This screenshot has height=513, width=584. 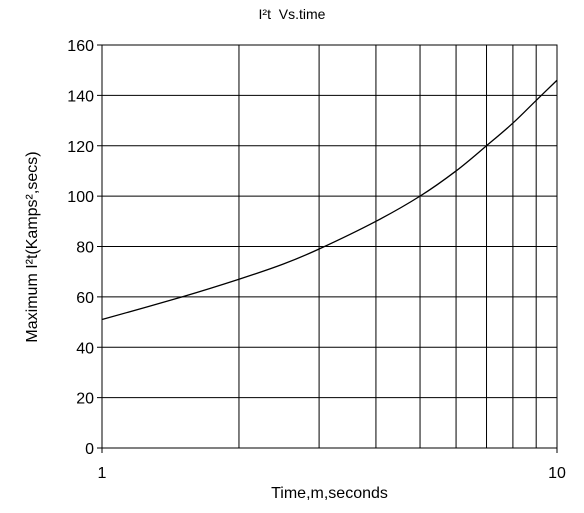 What do you see at coordinates (292, 14) in the screenshot?
I see `chart-title: I²t Vs.time` at bounding box center [292, 14].